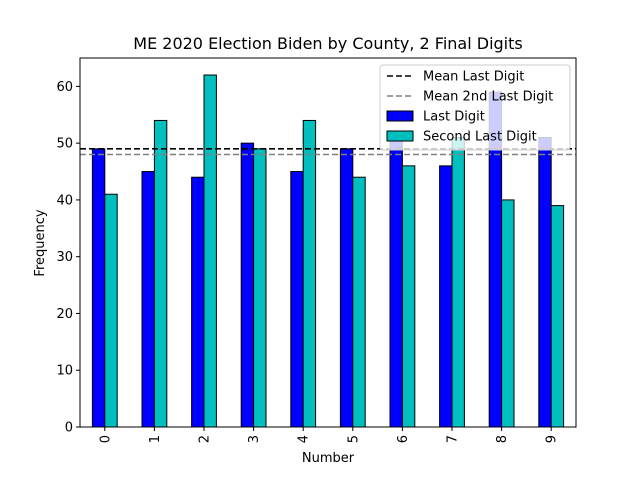 This screenshot has height=480, width=640. I want to click on y-tick-label: 60, so click(64, 87).